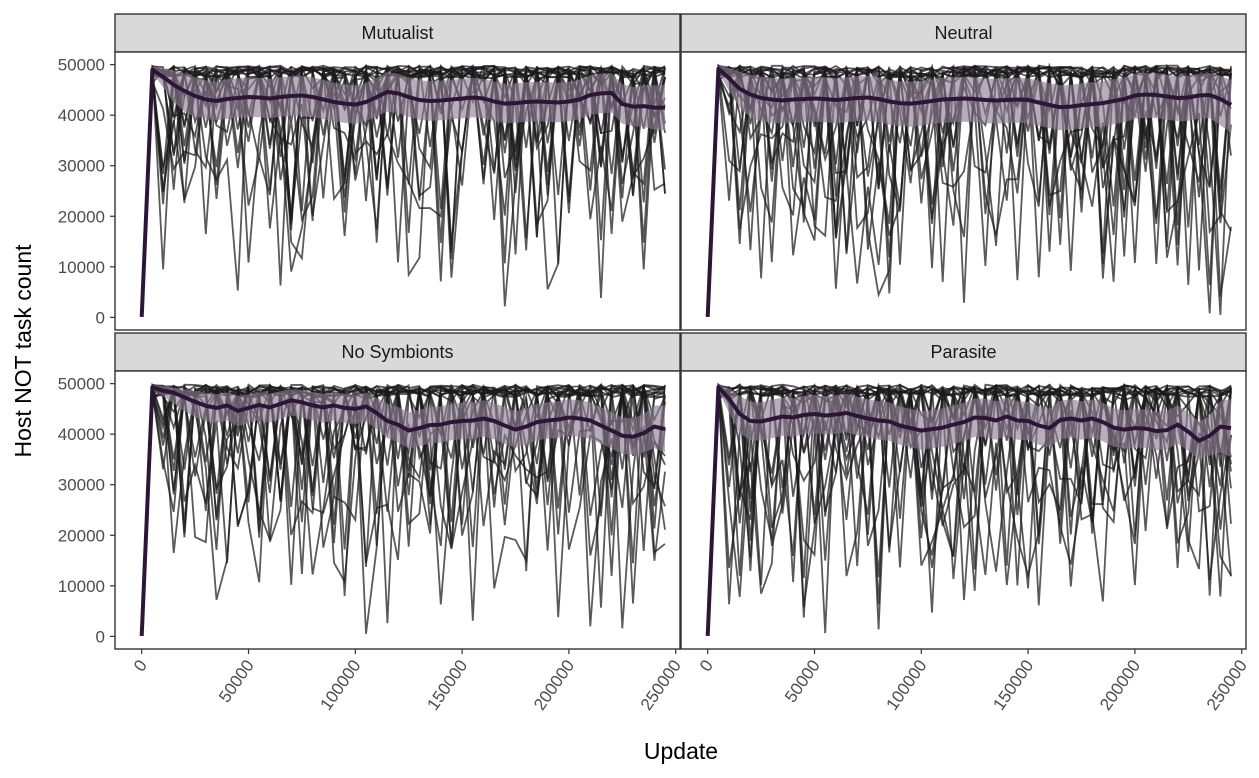 Image resolution: width=1259 pixels, height=778 pixels. I want to click on panel-title: Neutral, so click(963, 33).